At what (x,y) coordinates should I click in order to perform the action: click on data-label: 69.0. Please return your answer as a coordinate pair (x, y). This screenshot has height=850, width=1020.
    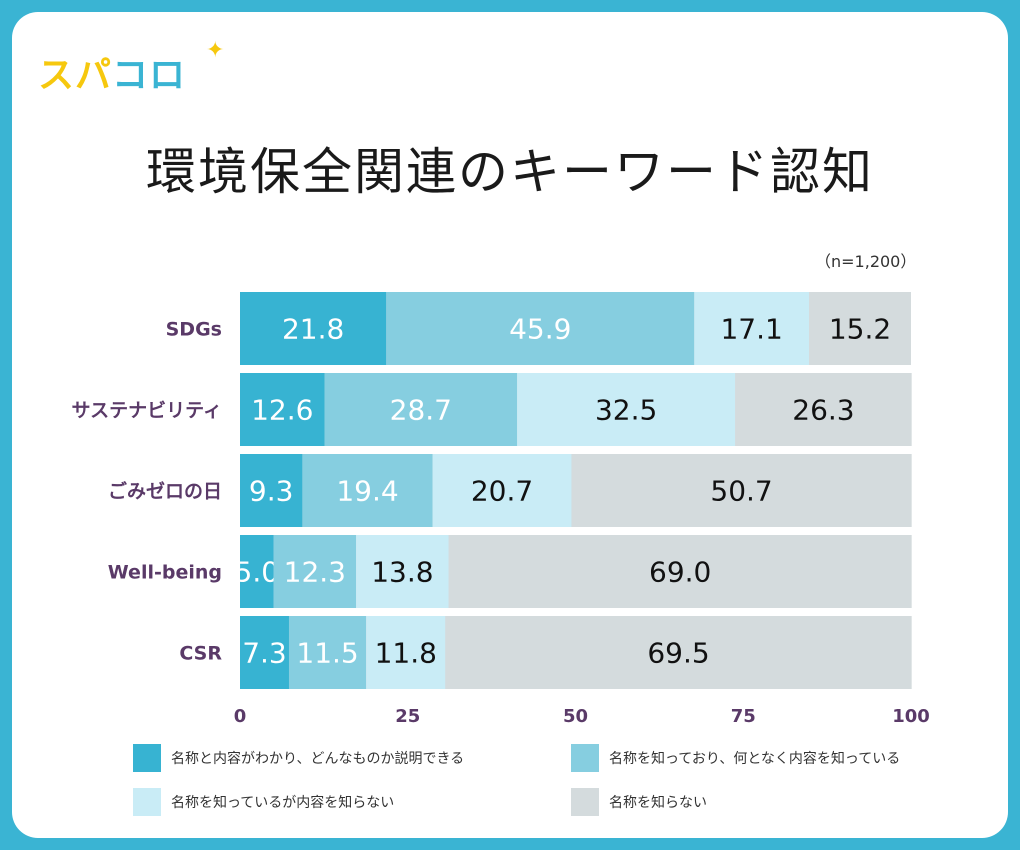
    Looking at the image, I should click on (680, 572).